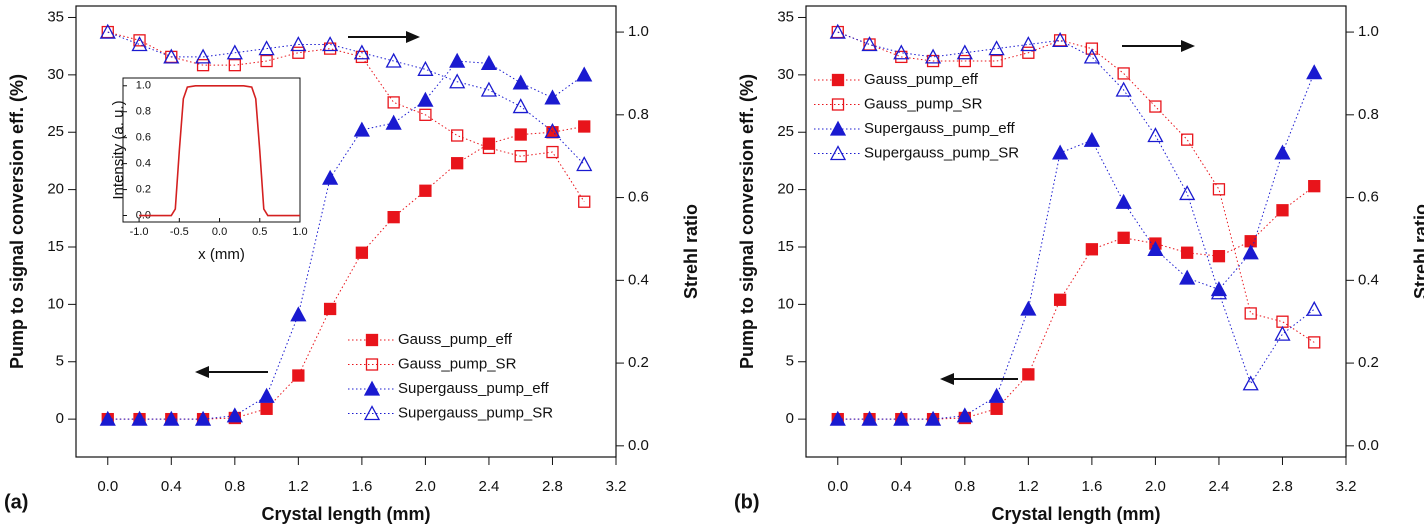  What do you see at coordinates (785, 16) in the screenshot?
I see `y-tick-label: 35` at bounding box center [785, 16].